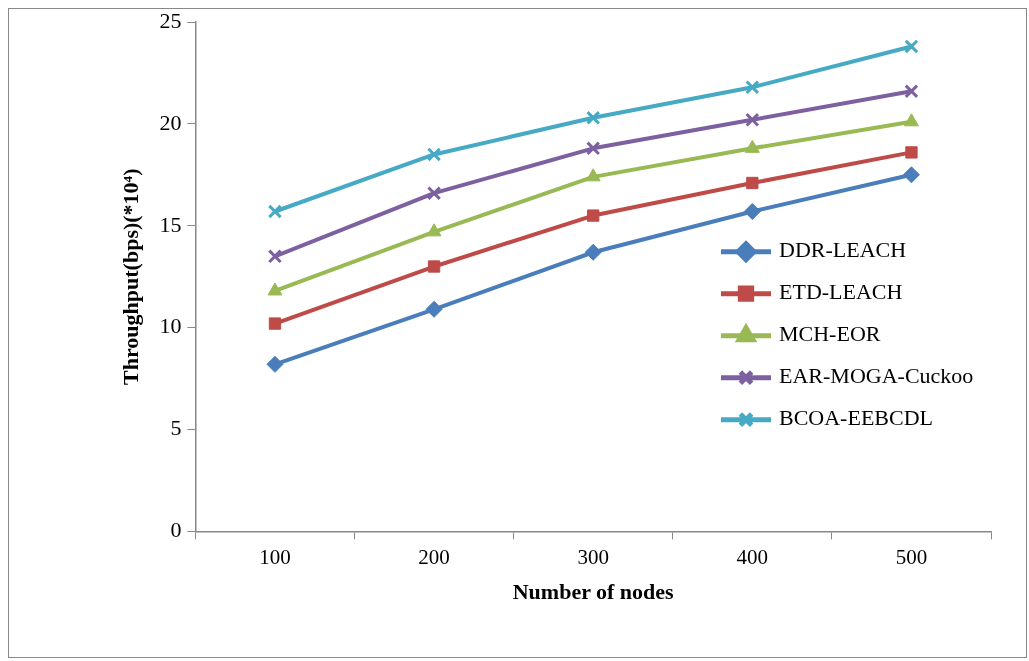 This screenshot has width=1029, height=661. I want to click on x-tick-label: 400, so click(752, 556).